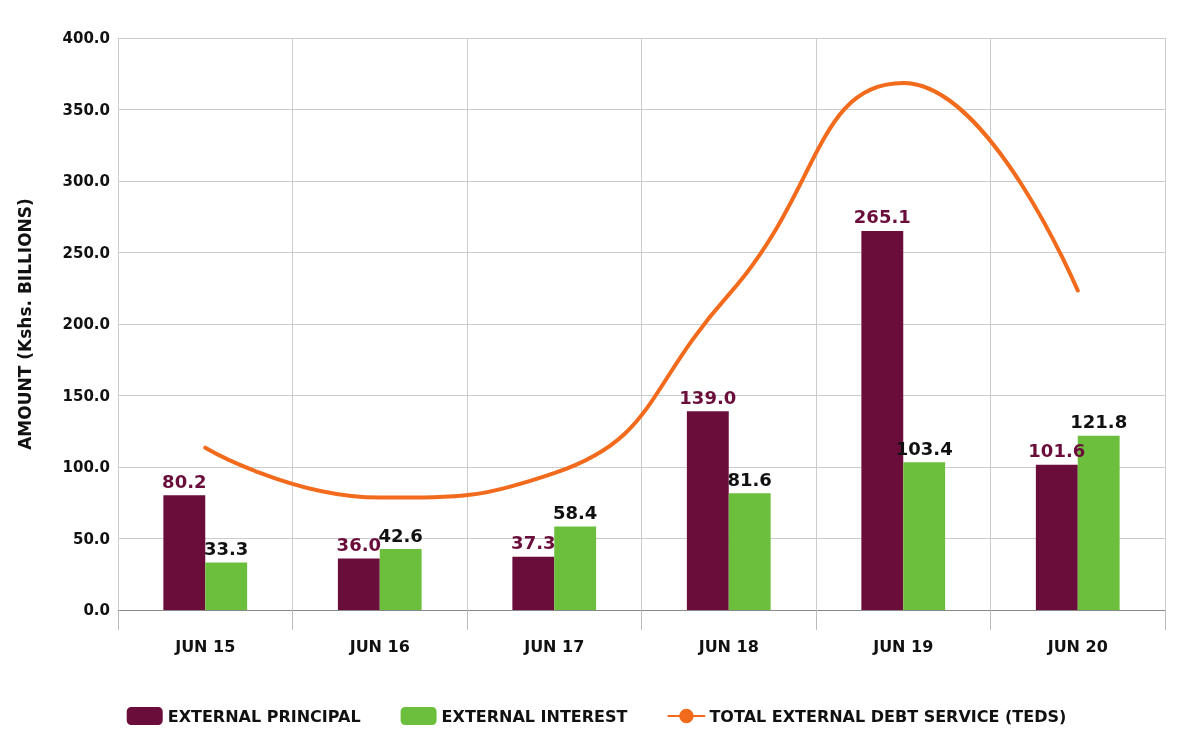  I want to click on data-label: 80.2, so click(184, 481).